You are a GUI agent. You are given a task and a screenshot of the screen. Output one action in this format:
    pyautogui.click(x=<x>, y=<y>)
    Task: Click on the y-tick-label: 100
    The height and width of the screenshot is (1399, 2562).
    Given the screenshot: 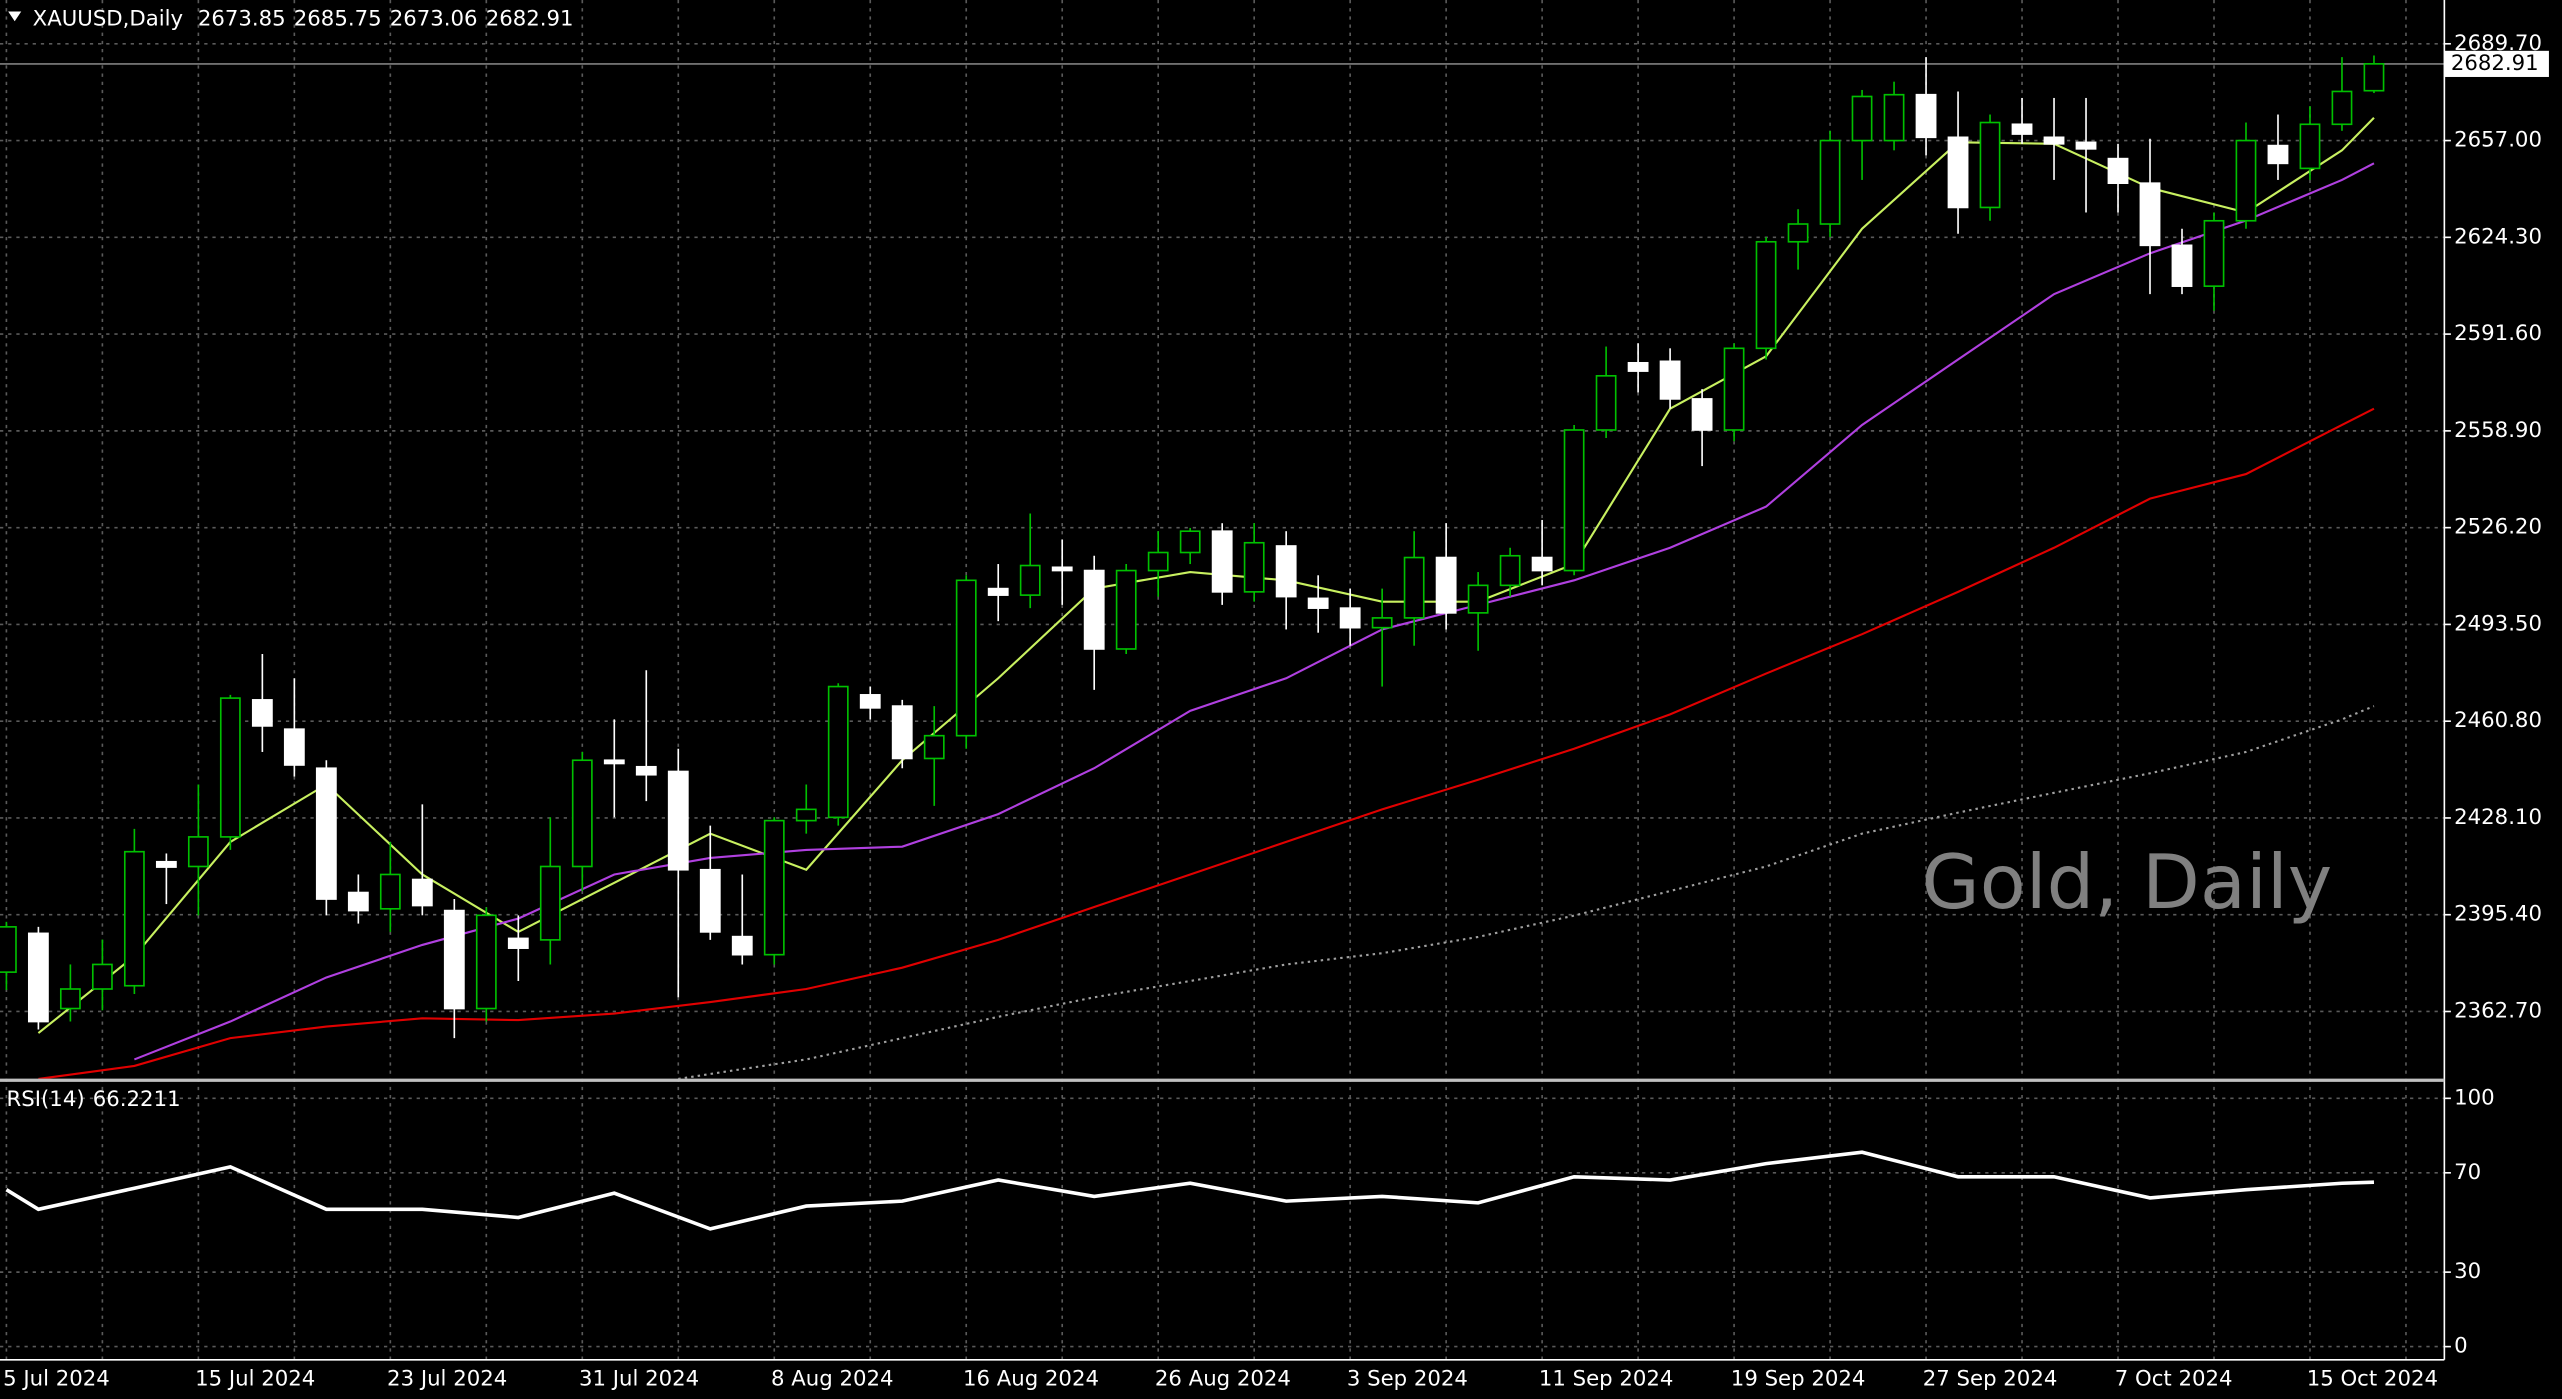 What is the action you would take?
    pyautogui.click(x=2474, y=1097)
    